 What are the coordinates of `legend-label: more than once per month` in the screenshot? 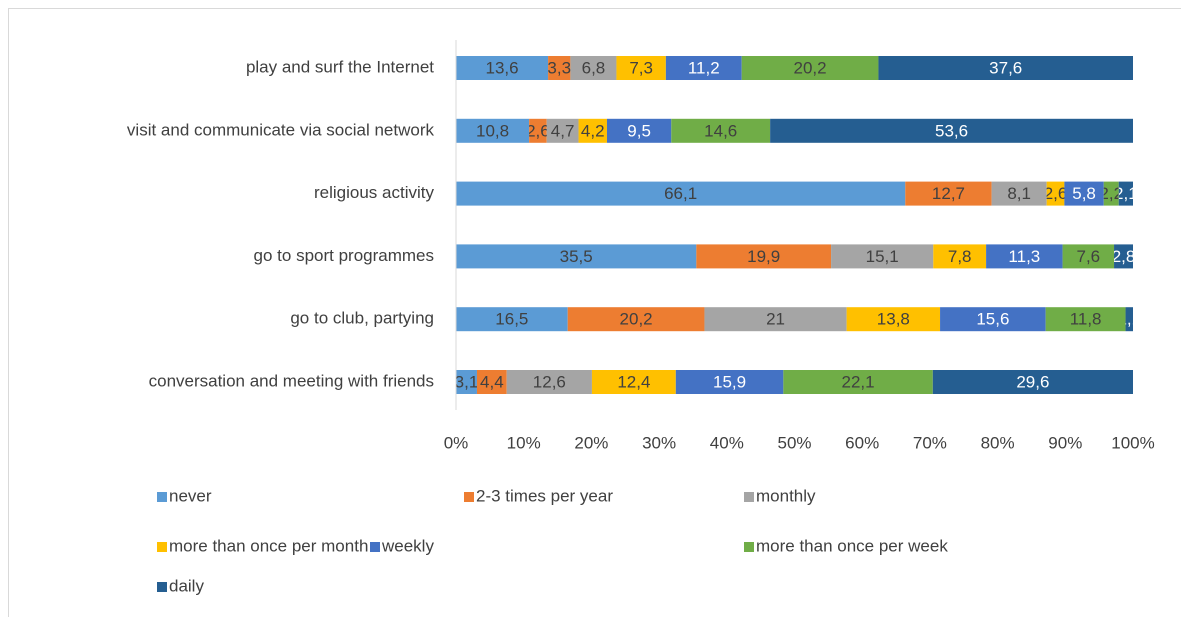 It's located at (268, 545).